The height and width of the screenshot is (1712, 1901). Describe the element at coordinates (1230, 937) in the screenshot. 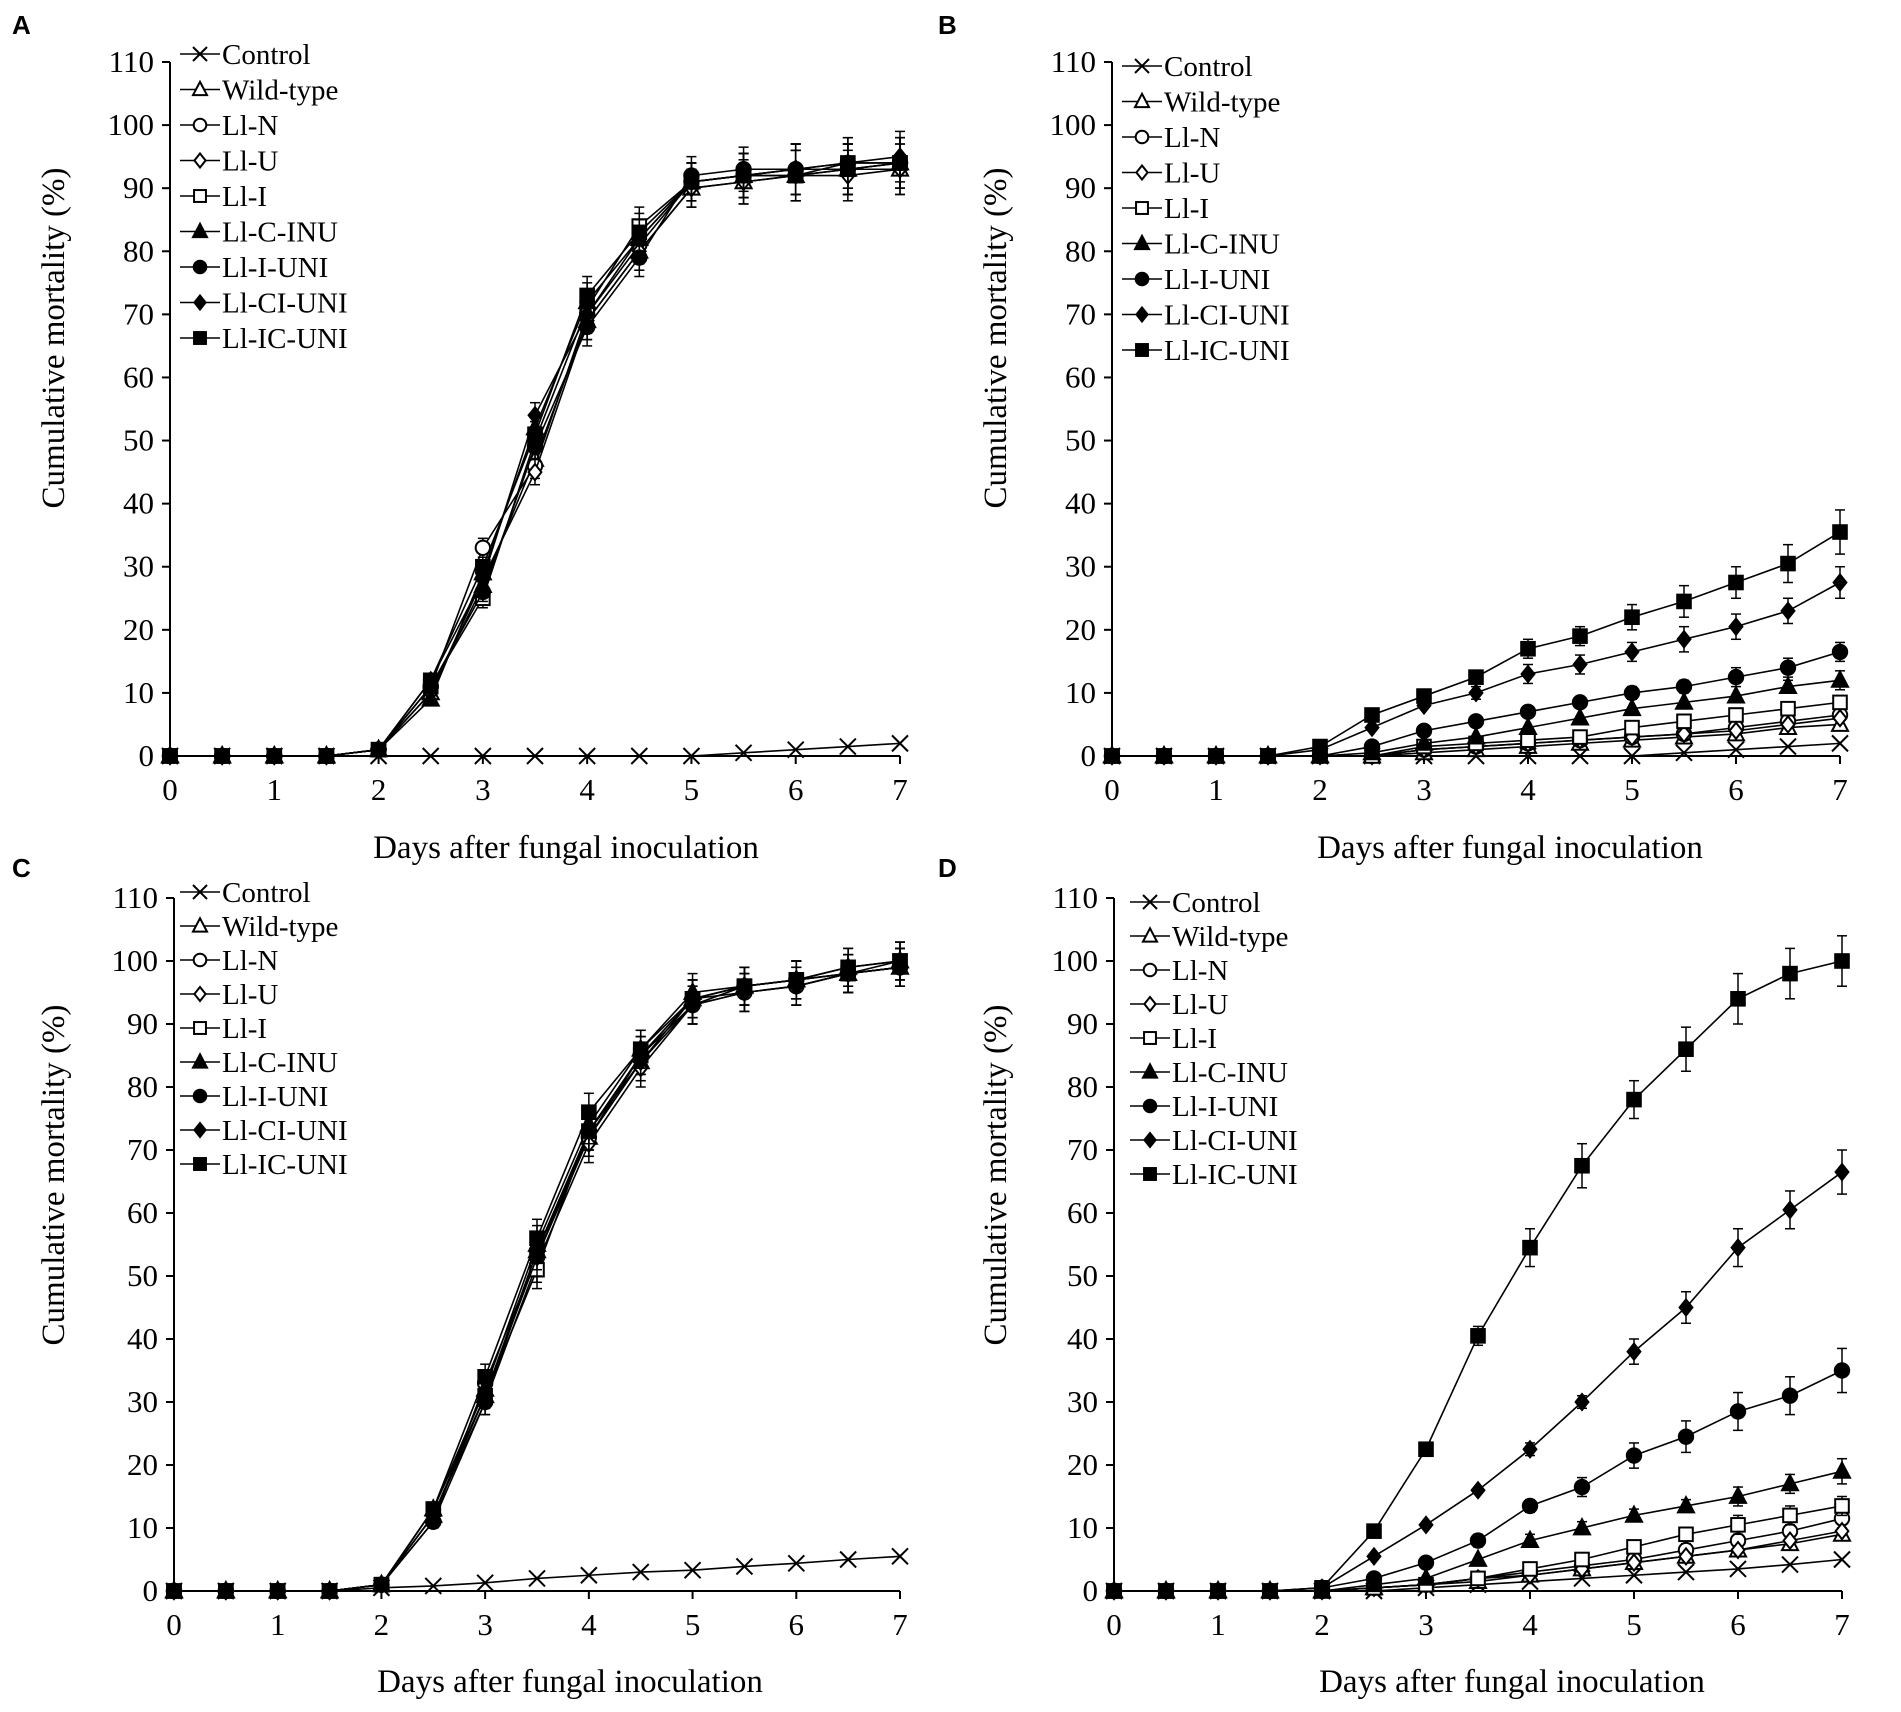

I see `panel-d-legend-label: Wild-type` at that location.